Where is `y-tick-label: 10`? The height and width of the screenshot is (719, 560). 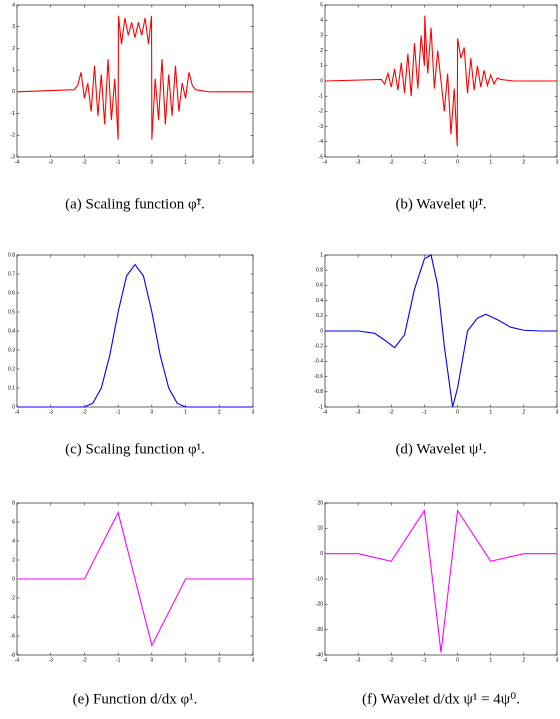
y-tick-label: 10 is located at coordinates (320, 529).